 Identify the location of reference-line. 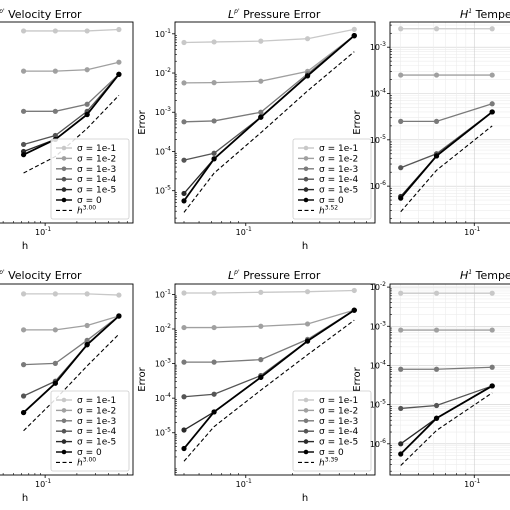
(446, 169).